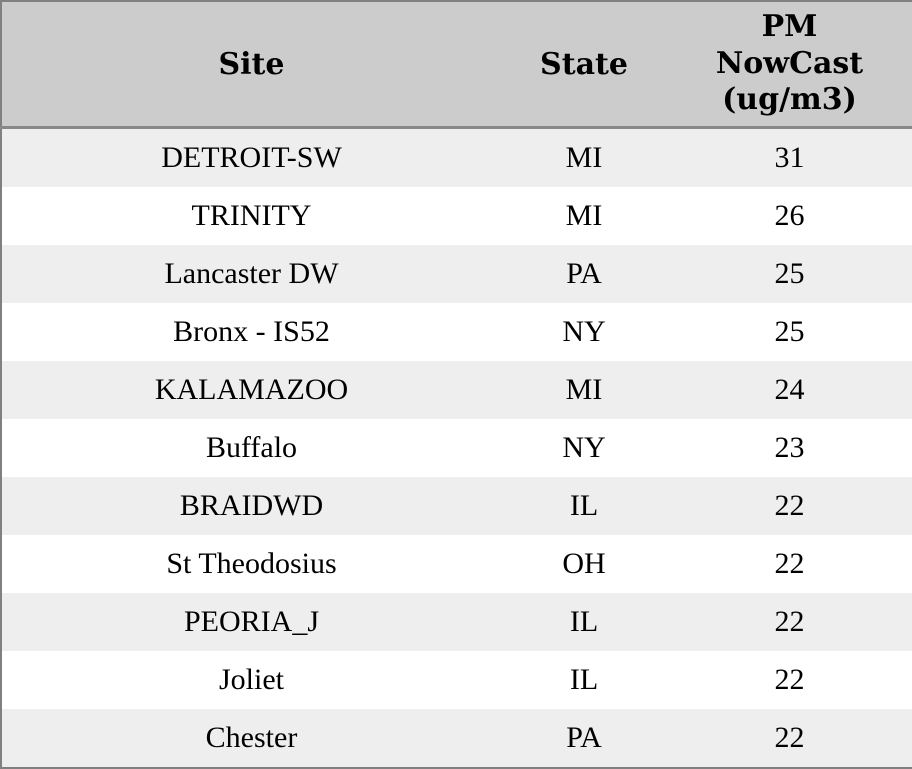 This screenshot has height=769, width=912. Describe the element at coordinates (456, 738) in the screenshot. I see `table-row: Chester PA 22` at that location.